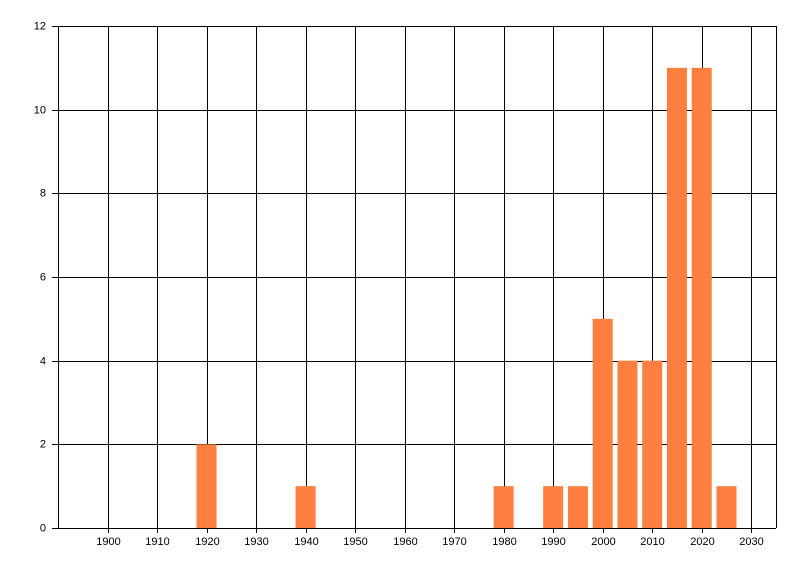 This screenshot has height=576, width=800. I want to click on y-tick-label: 2, so click(43, 444).